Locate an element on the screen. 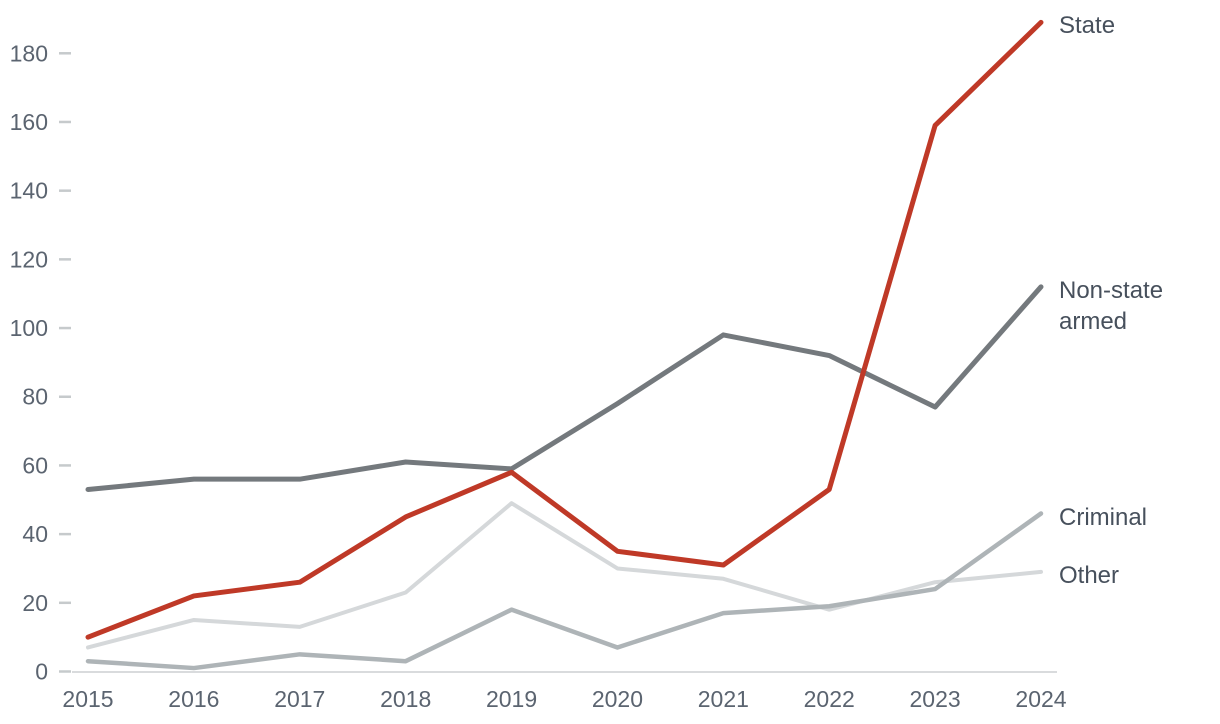  y-tick-label: 140 is located at coordinates (29, 191).